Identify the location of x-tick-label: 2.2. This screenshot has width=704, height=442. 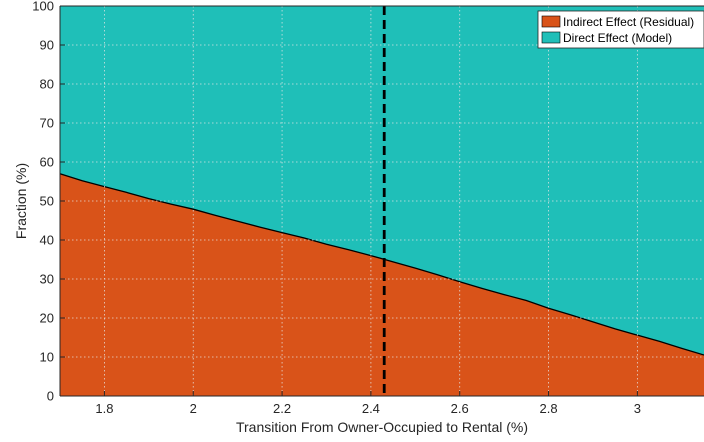
(282, 408).